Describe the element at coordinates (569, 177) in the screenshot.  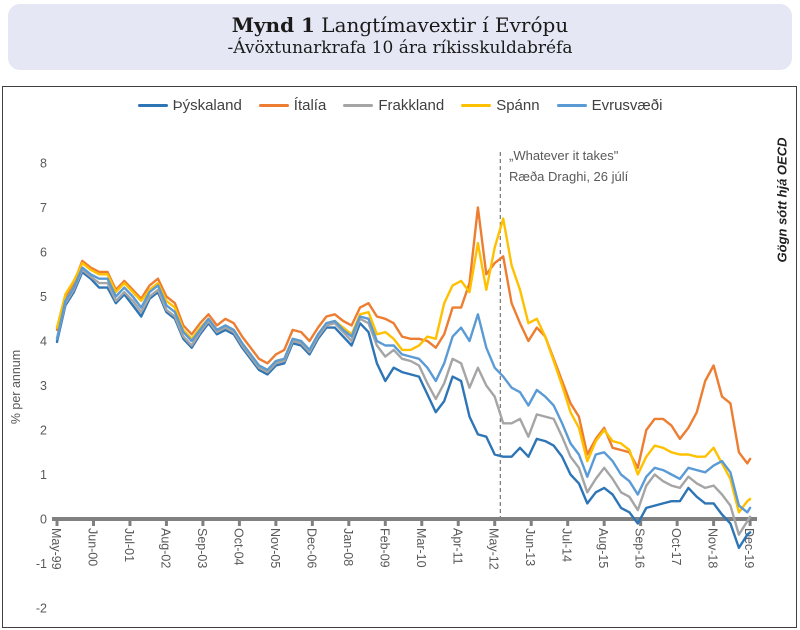
I see `annotation-line2: Ræða Draghi, 26 júlí` at that location.